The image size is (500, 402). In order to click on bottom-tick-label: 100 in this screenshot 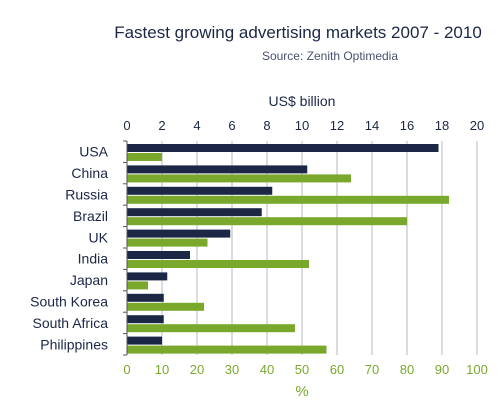, I will do `click(477, 369)`.